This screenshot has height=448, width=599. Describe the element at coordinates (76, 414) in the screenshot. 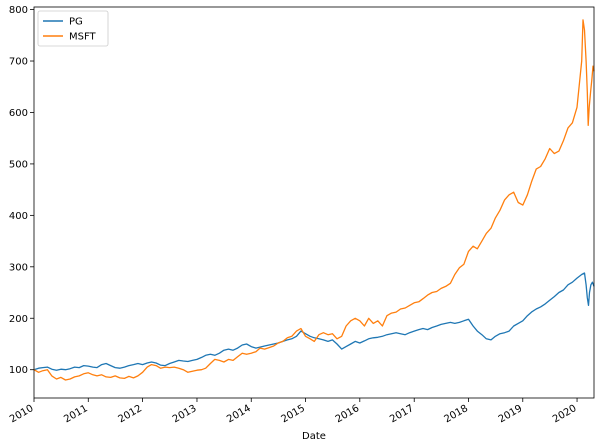

I see `x-tick-label: 2011` at that location.